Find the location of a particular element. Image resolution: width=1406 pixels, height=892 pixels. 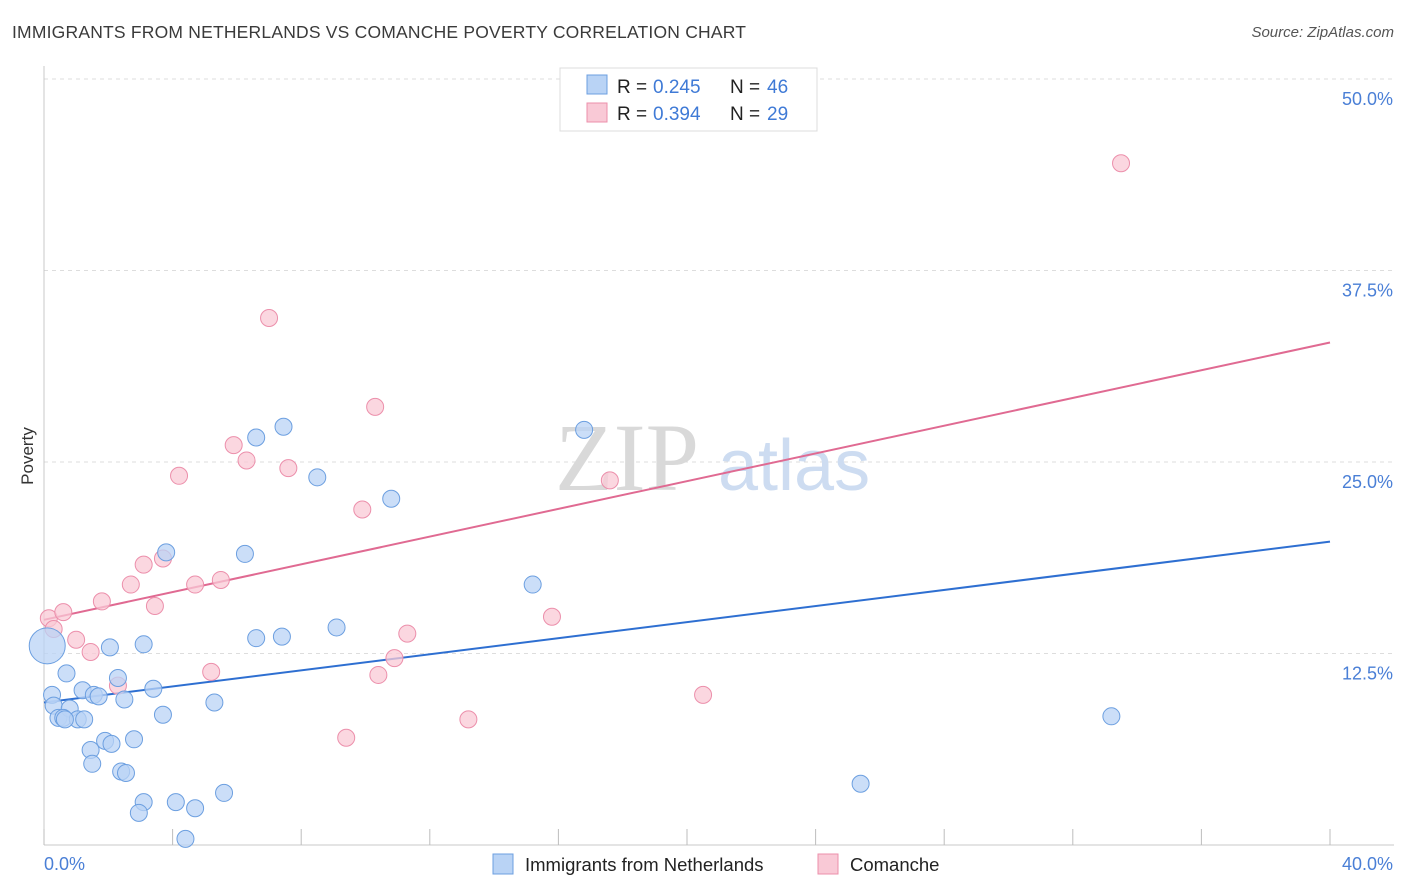

y-tick-label-0: 12.5% is located at coordinates (1367, 674).